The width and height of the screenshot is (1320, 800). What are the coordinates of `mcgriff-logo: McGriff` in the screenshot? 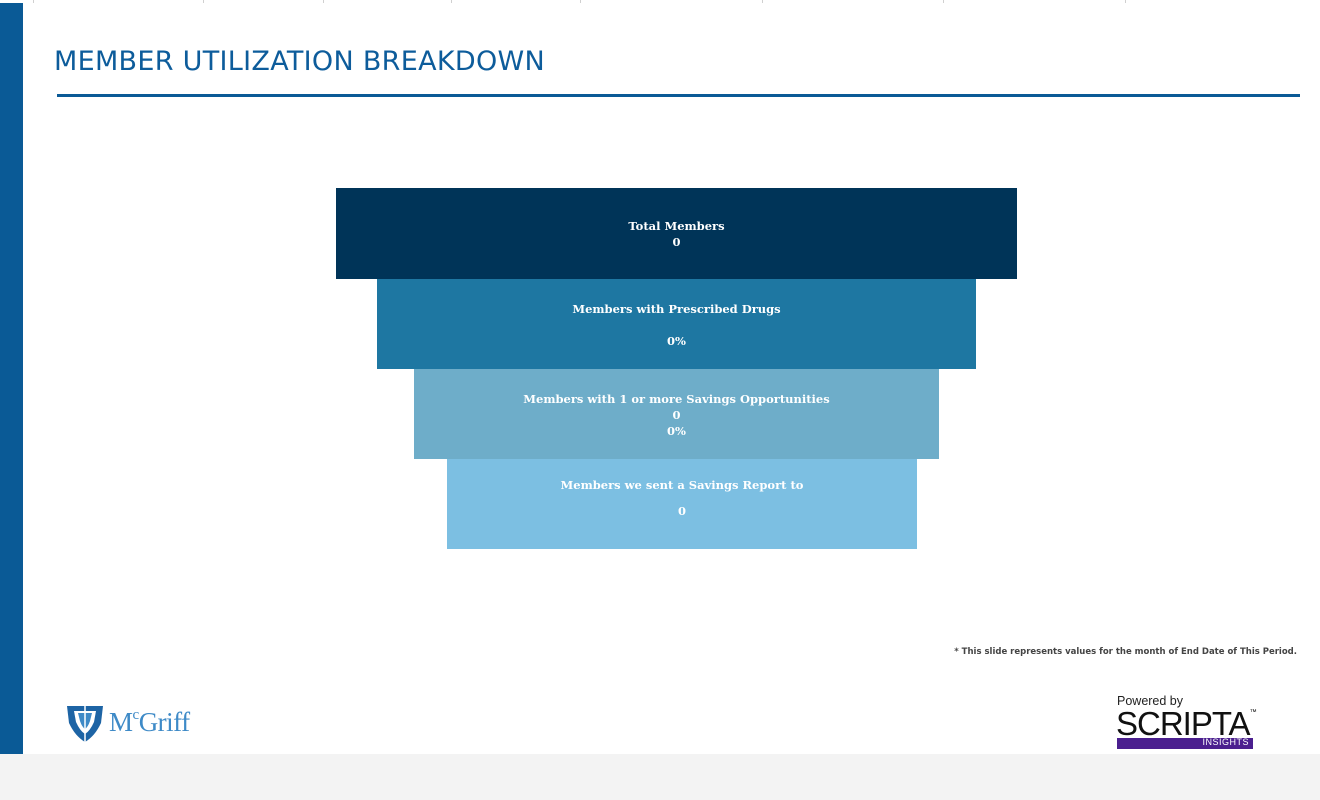 It's located at (145, 725).